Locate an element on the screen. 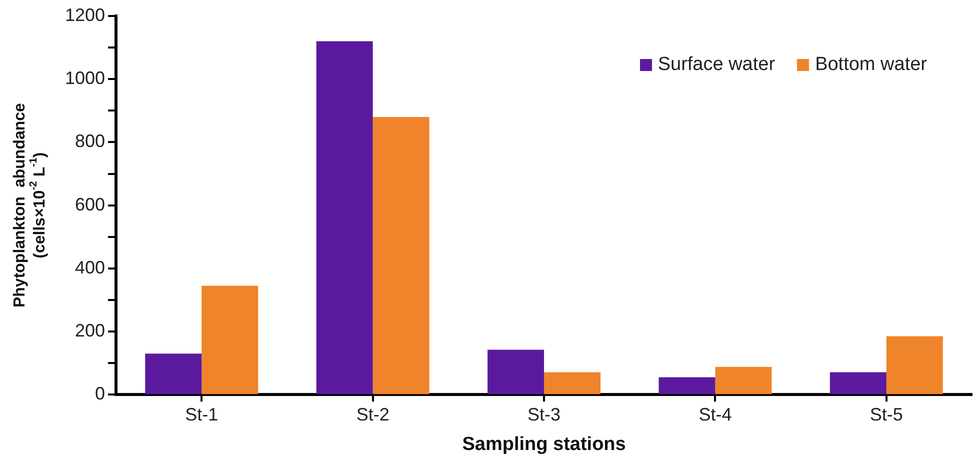 This screenshot has height=464, width=976. x-tick-label: St-5 is located at coordinates (886, 414).